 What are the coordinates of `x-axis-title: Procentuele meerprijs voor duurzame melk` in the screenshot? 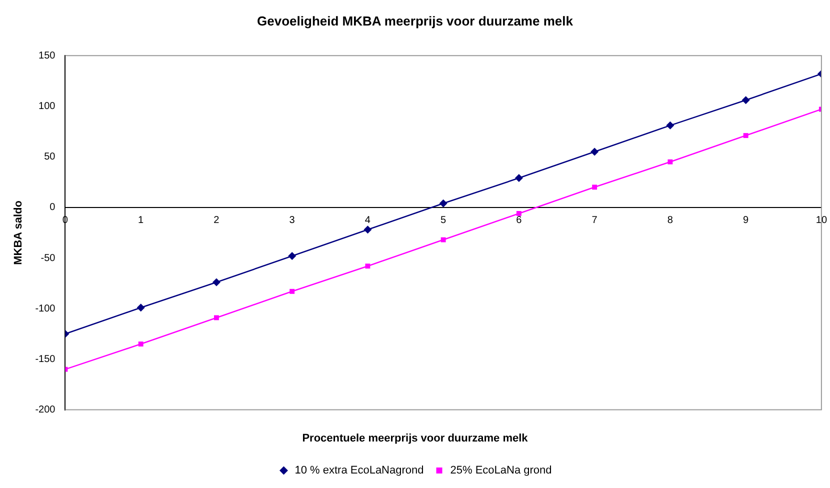 It's located at (415, 438).